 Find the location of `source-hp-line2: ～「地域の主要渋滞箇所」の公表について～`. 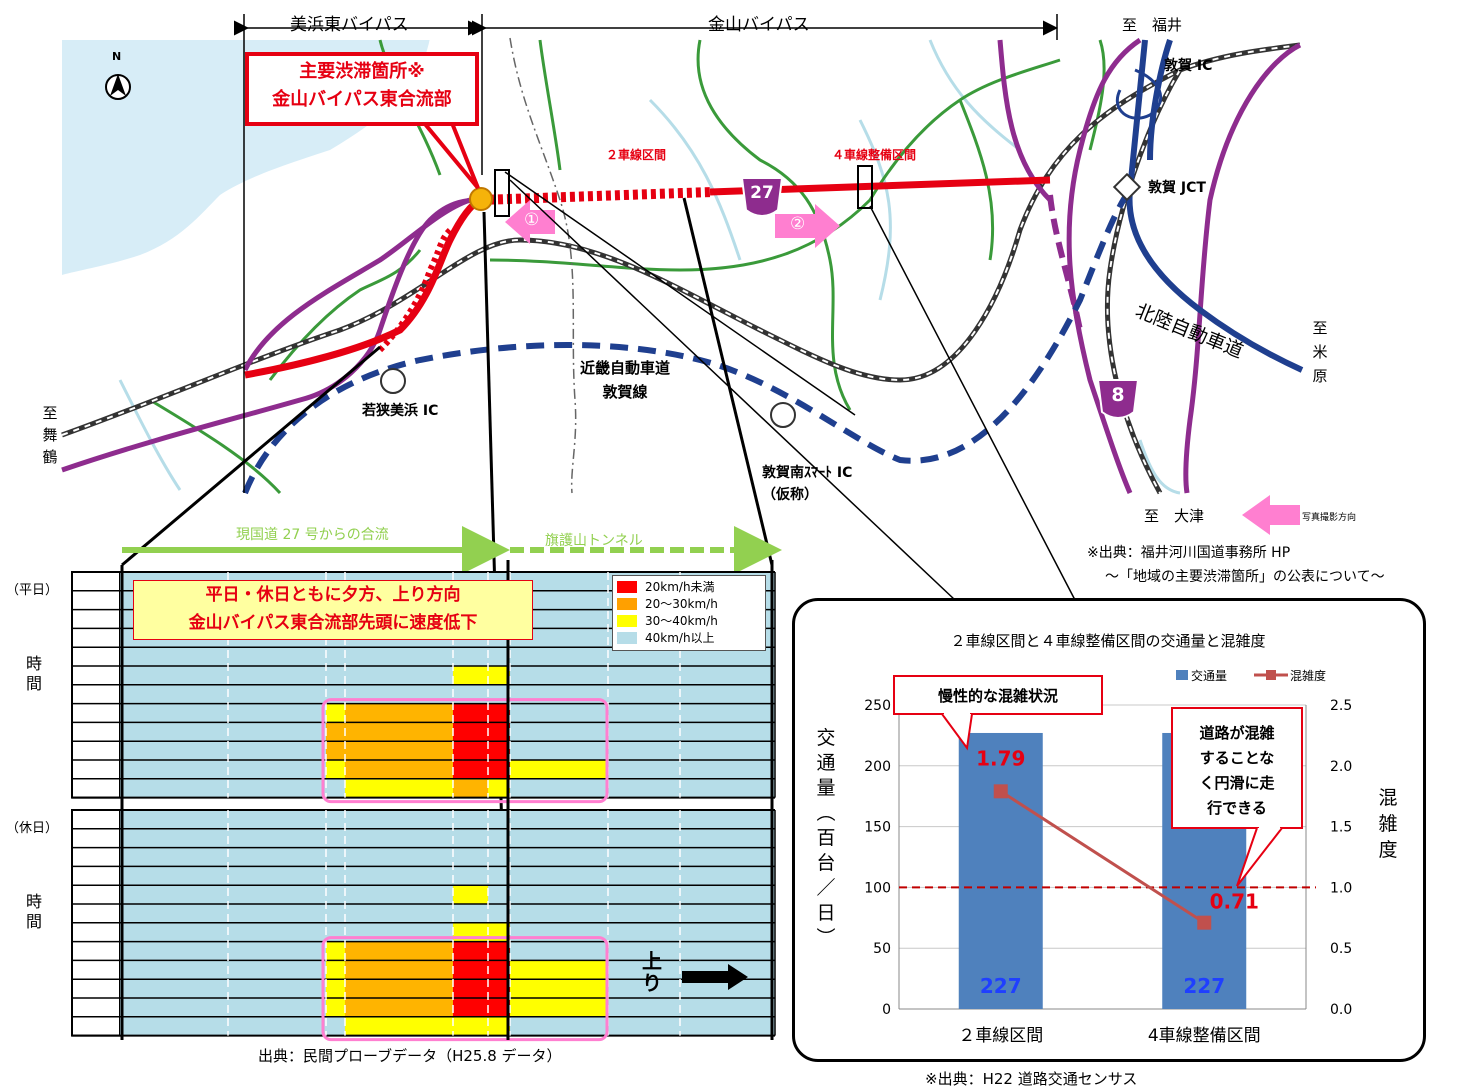

source-hp-line2: ～「地域の主要渋滞箇所」の公表について～ is located at coordinates (1245, 577).